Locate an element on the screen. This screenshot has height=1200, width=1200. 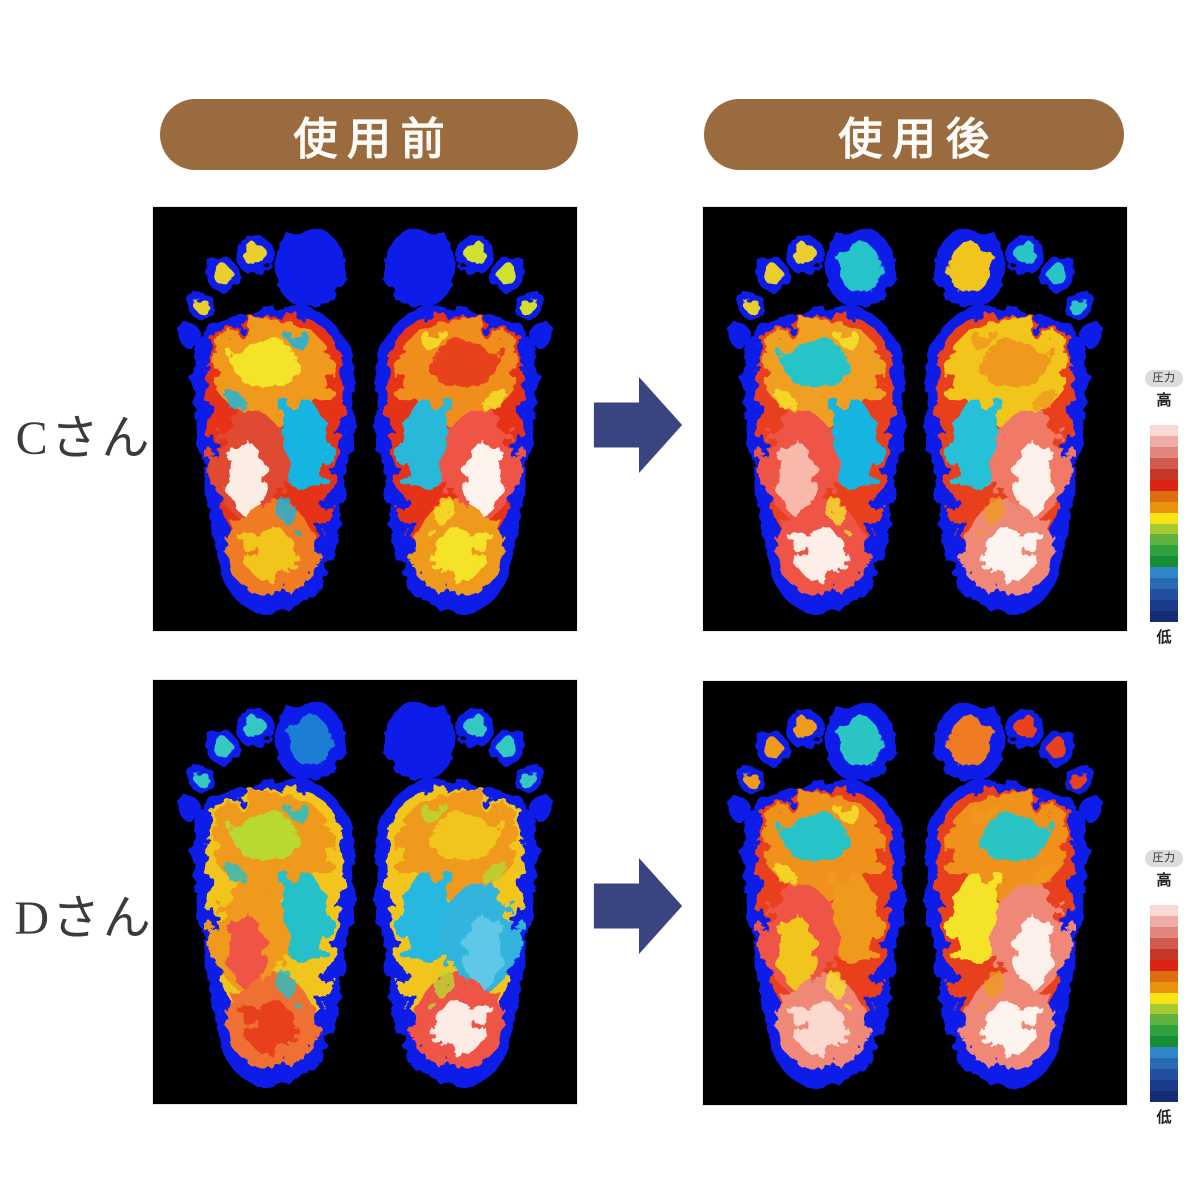
header-pill-after: 使用後 is located at coordinates (914, 134).